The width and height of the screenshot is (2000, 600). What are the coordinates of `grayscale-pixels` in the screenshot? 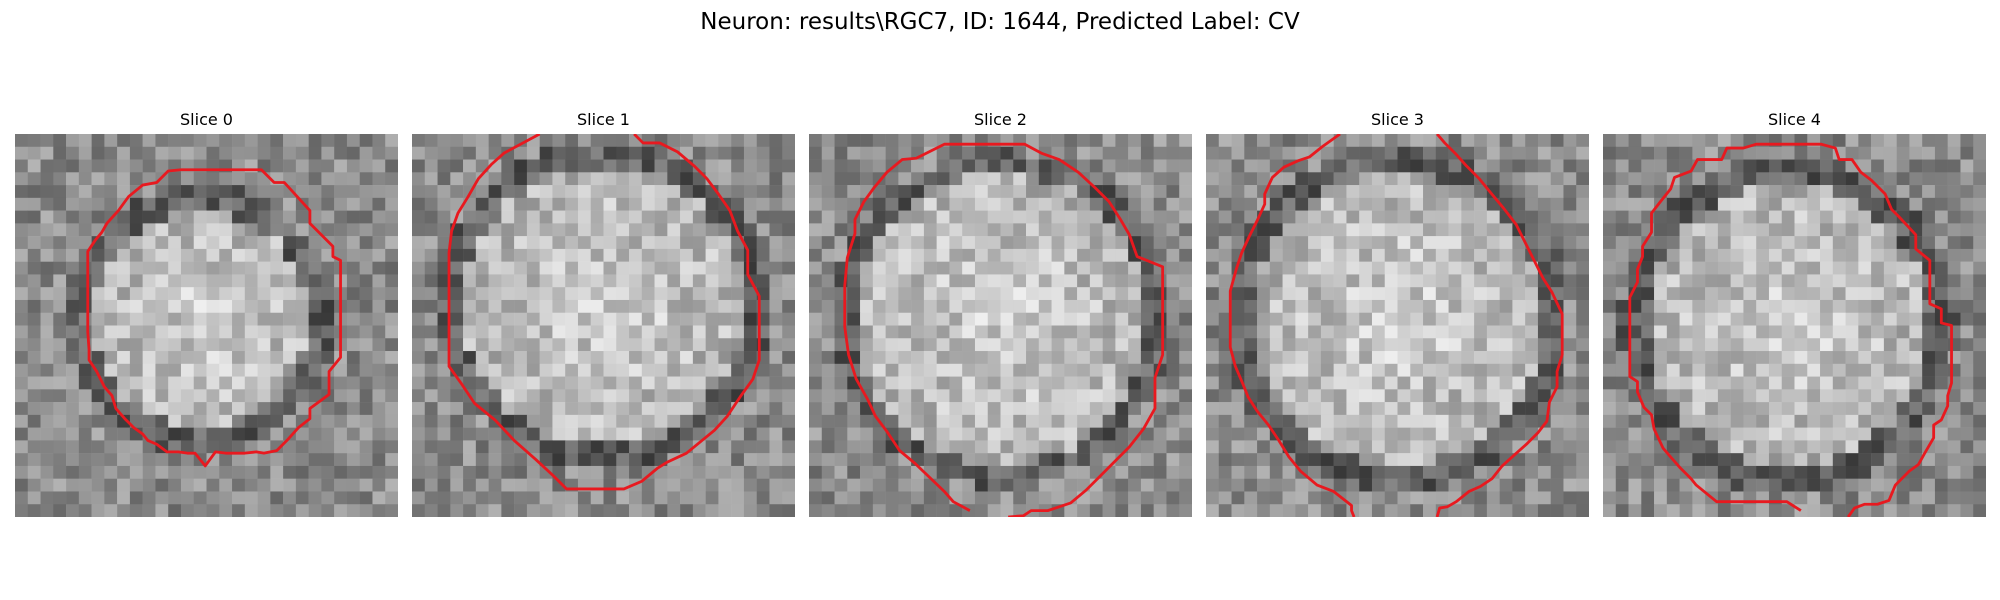 It's located at (1794, 325).